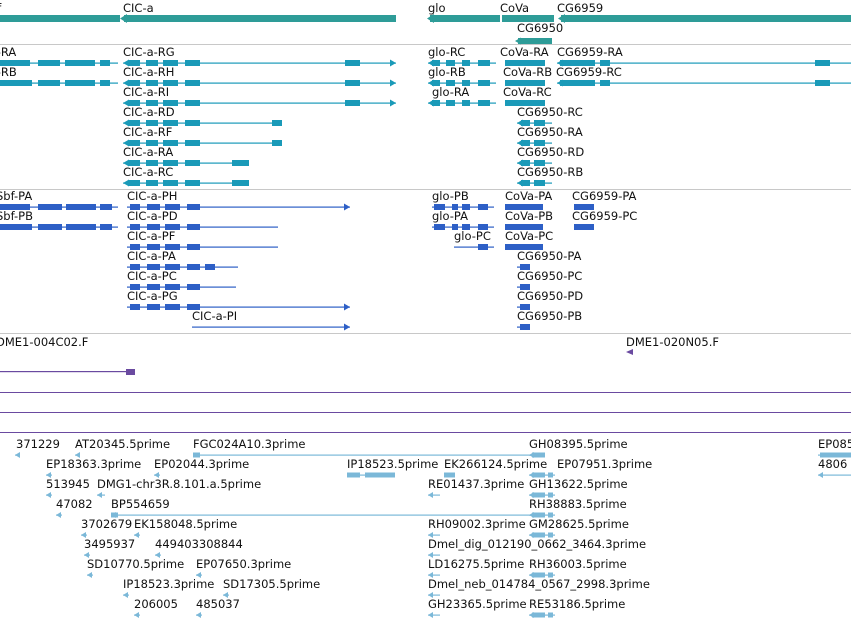 The image size is (851, 621). What do you see at coordinates (538, 475) in the screenshot?
I see `est-ep07951-block` at bounding box center [538, 475].